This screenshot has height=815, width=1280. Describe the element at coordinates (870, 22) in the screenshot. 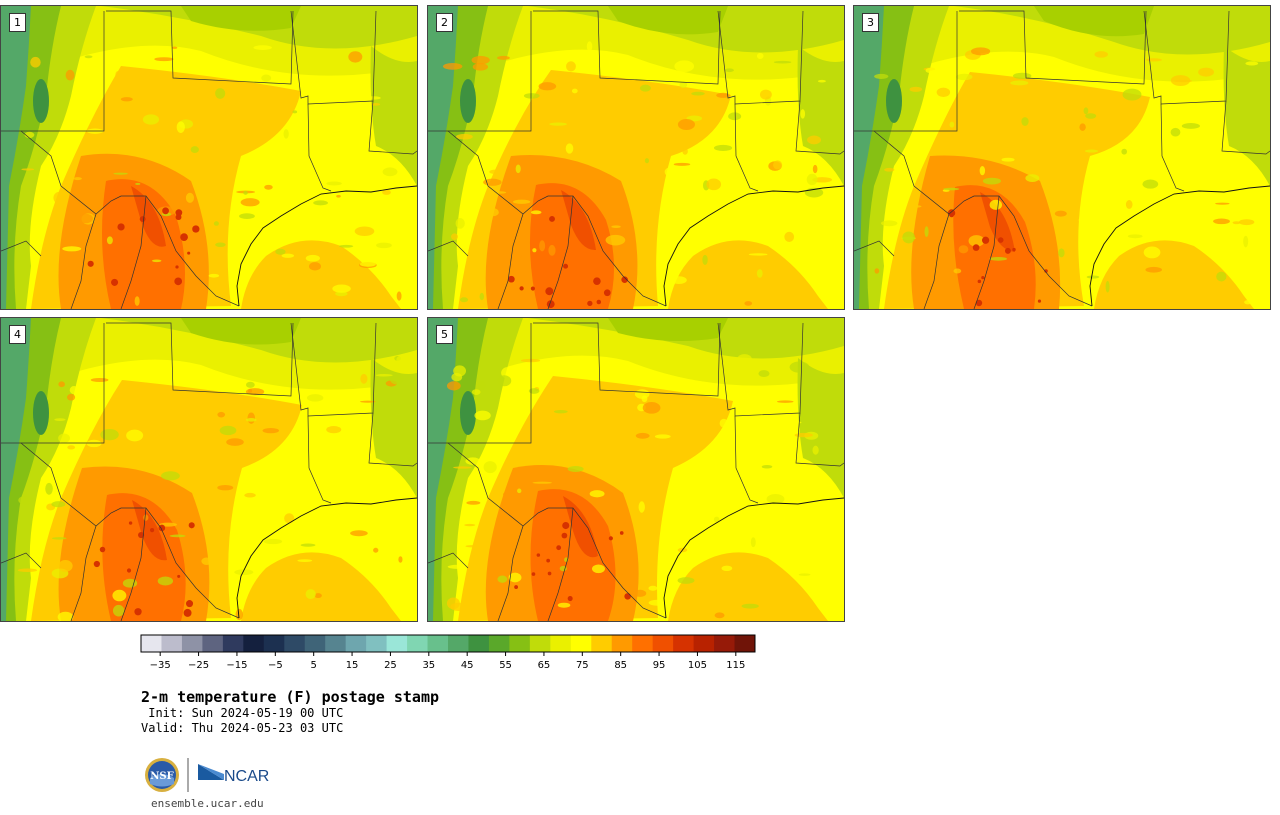

I see `member-number-label: 3` at that location.